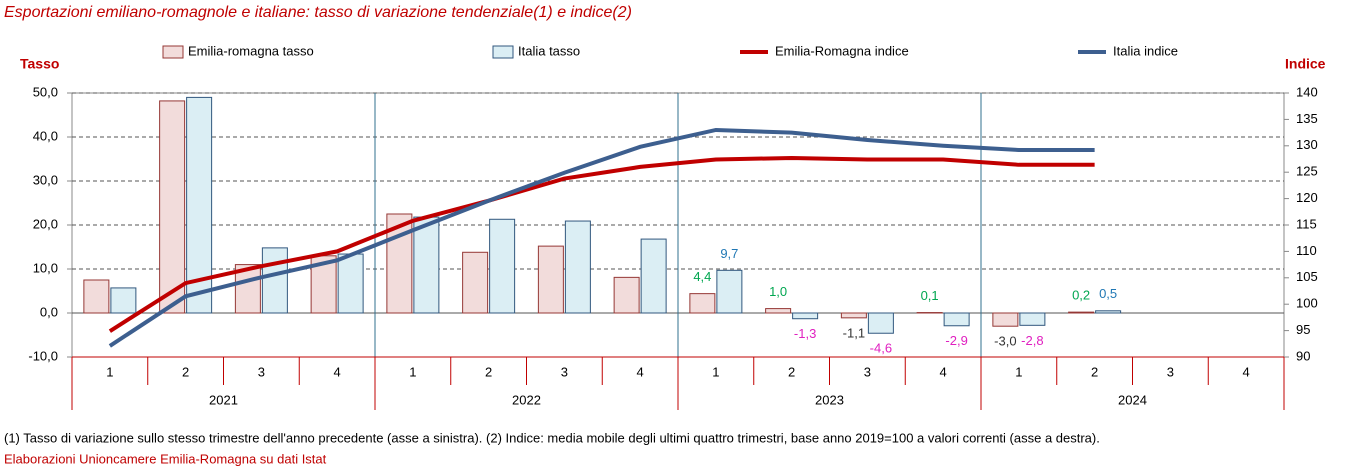 The height and width of the screenshot is (474, 1346). I want to click on value-label: 0,1, so click(930, 295).